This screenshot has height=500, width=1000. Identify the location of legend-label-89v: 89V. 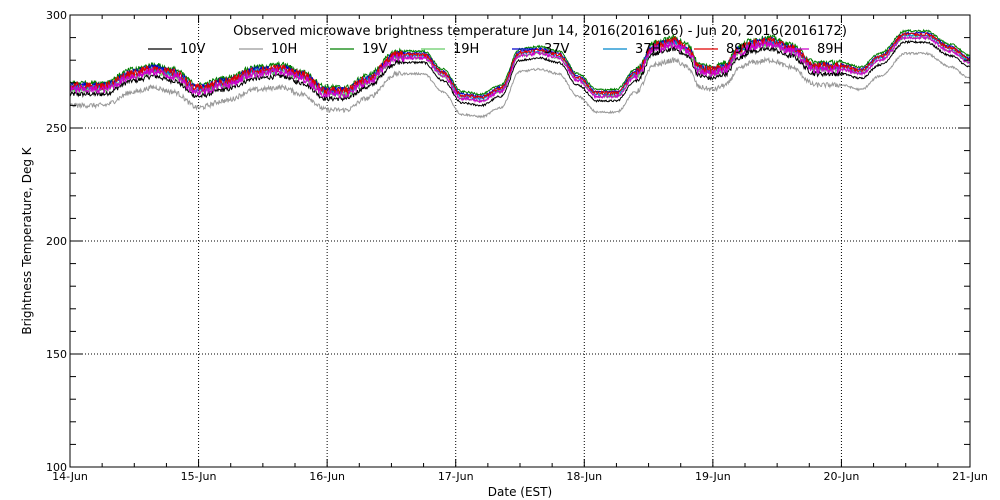
(739, 49).